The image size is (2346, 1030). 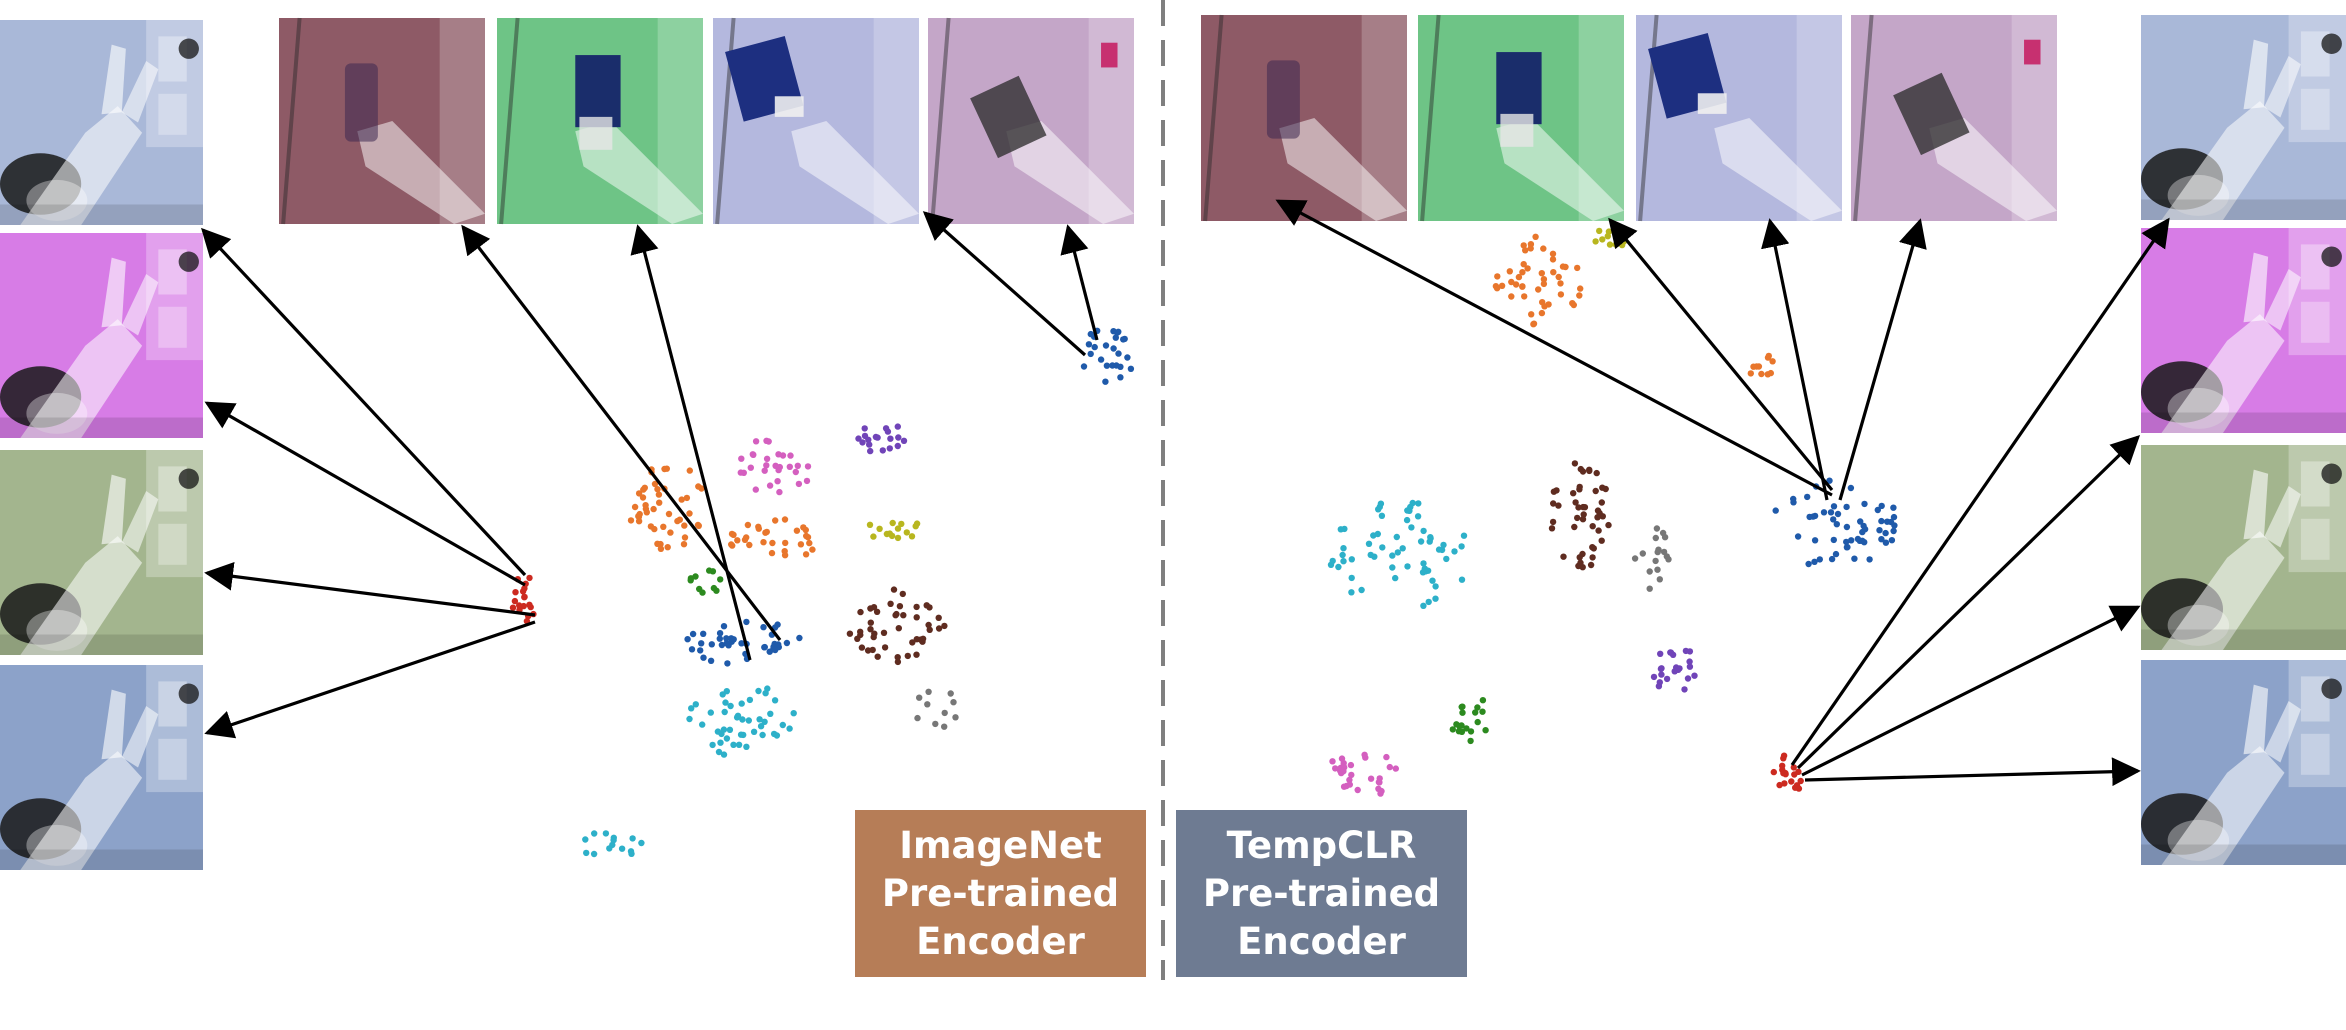 What do you see at coordinates (705, 581) in the screenshot?
I see `left-cluster-green` at bounding box center [705, 581].